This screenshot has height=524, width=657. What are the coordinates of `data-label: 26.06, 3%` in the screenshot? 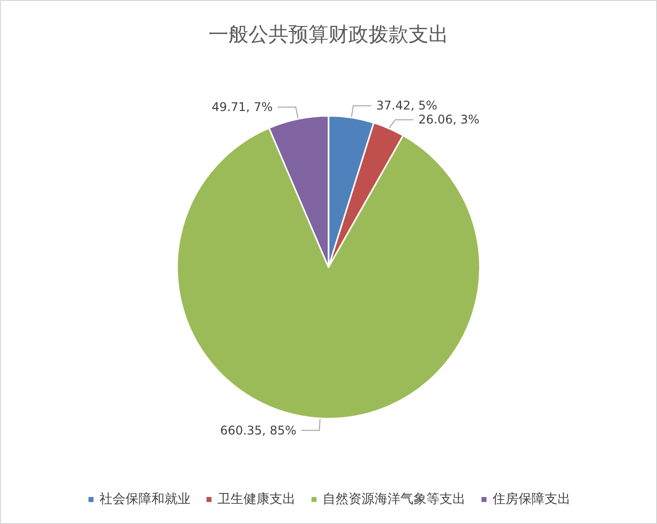 It's located at (449, 119).